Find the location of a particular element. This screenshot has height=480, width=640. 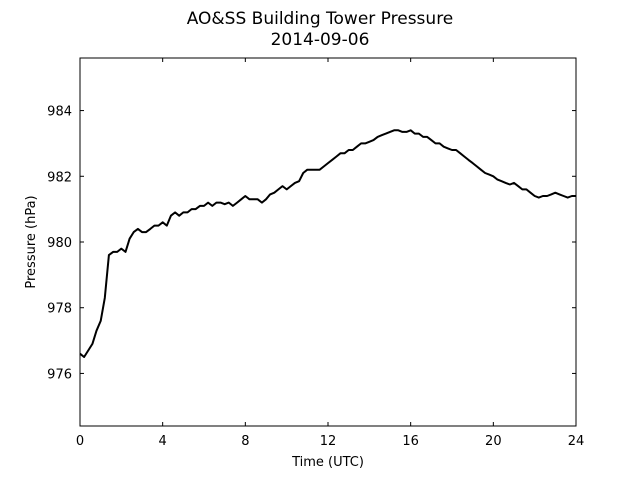

x-tick-label: 16 is located at coordinates (410, 441).